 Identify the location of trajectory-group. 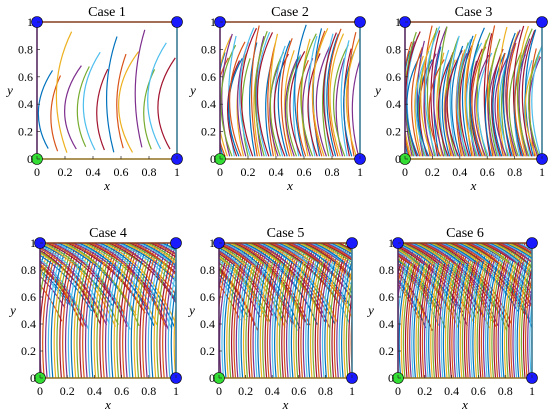
(285, 310).